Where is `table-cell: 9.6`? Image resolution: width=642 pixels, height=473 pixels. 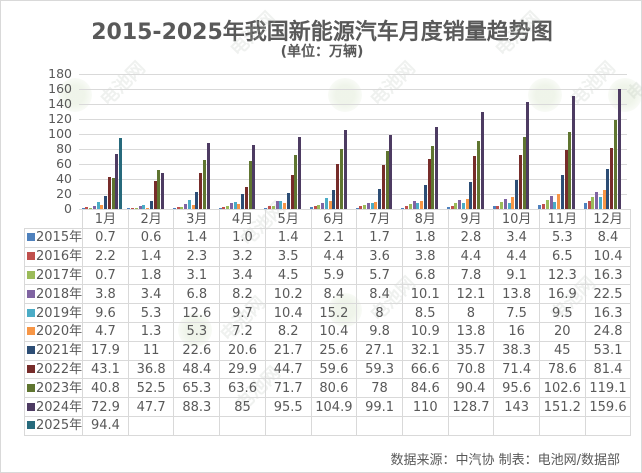 table-cell: 9.6 is located at coordinates (105, 313).